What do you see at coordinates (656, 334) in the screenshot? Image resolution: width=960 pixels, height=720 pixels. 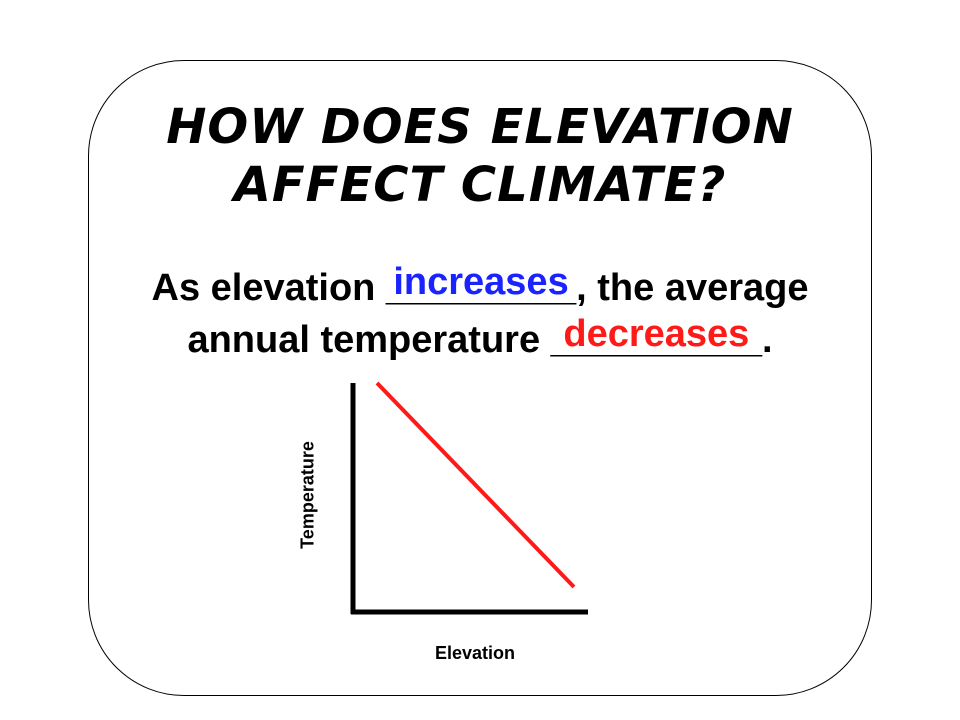 I see `answer-decreases: decreases` at bounding box center [656, 334].